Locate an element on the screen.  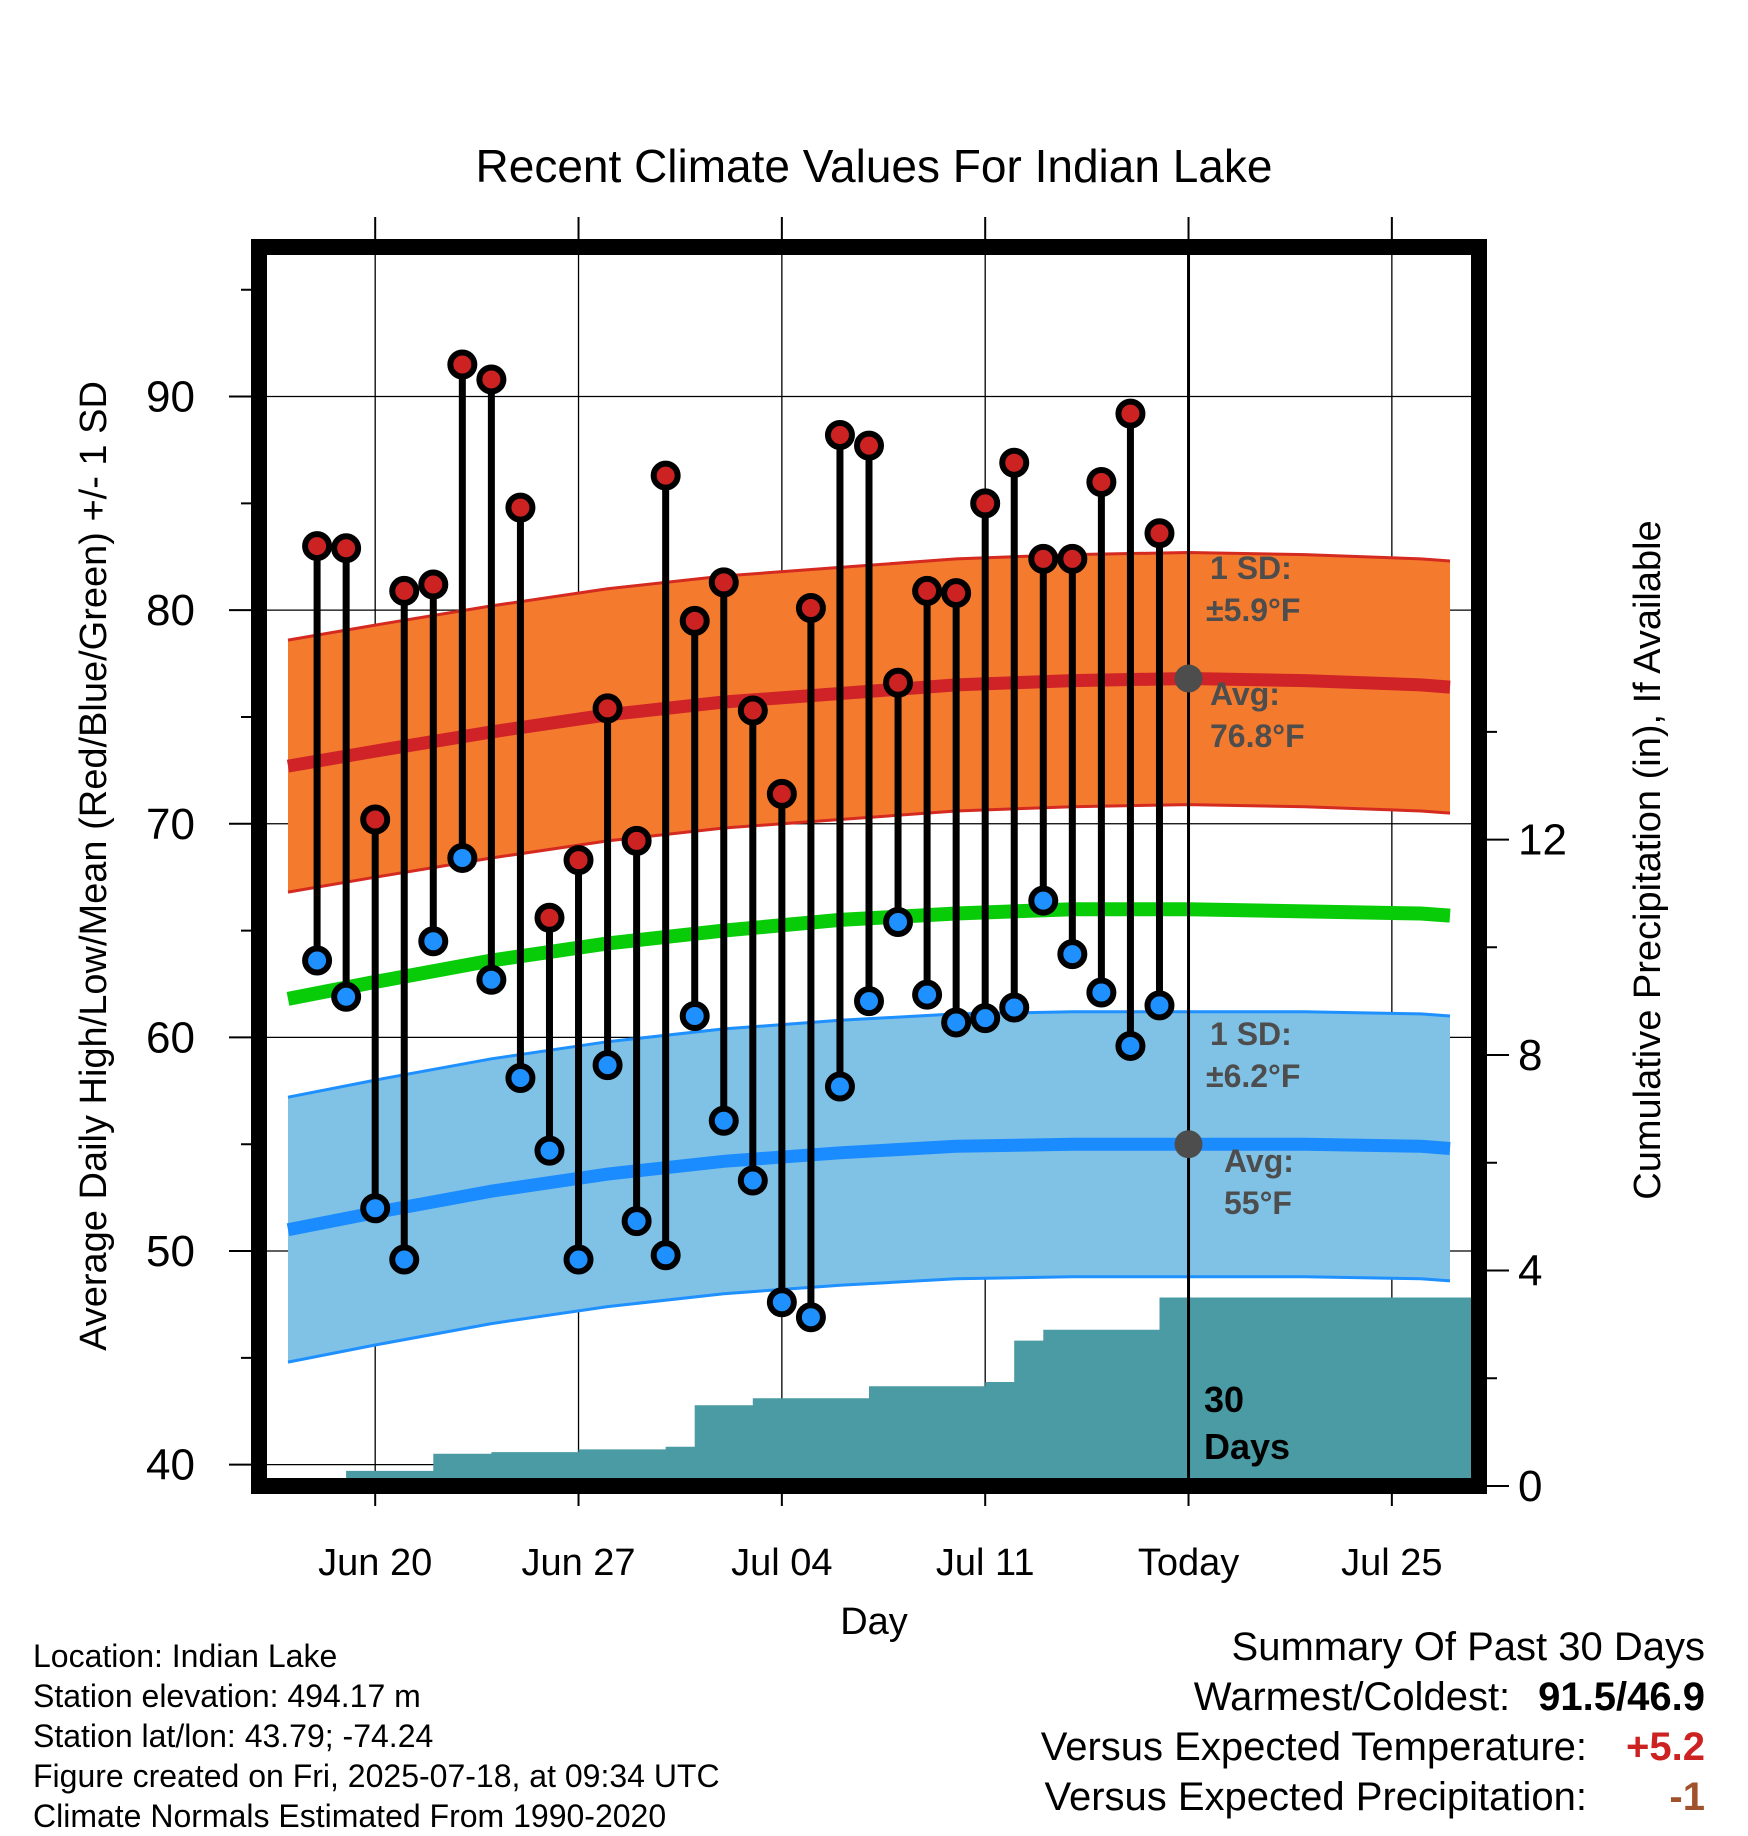
summary-precip-value: -1 is located at coordinates (1687, 1797).